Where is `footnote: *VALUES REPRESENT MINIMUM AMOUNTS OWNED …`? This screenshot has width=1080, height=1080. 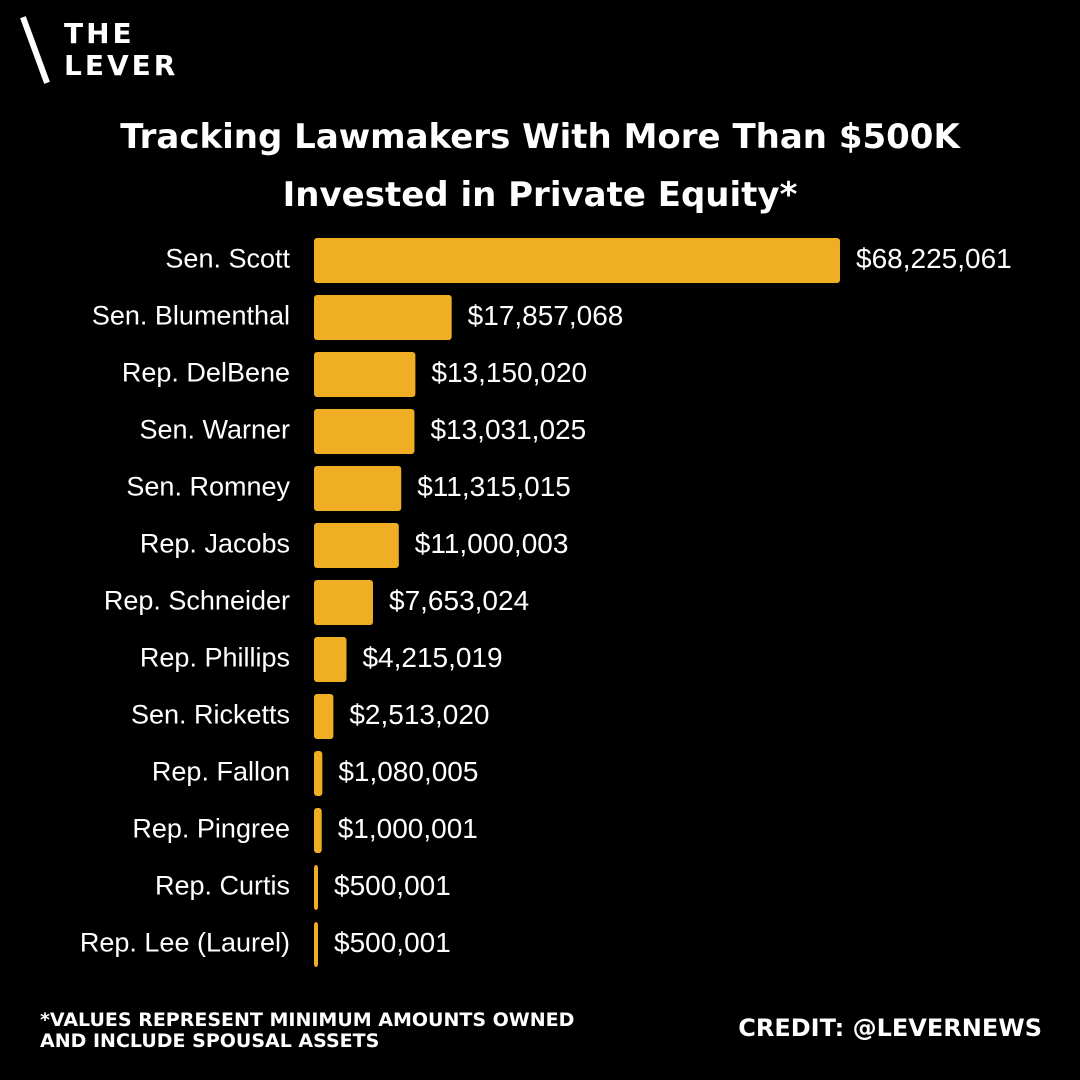
footnote: *VALUES REPRESENT MINIMUM AMOUNTS OWNED … is located at coordinates (360, 1031).